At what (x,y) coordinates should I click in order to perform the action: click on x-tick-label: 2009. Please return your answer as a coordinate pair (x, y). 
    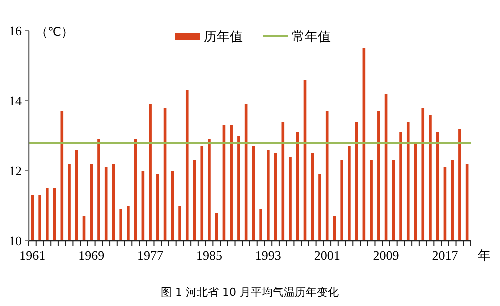
    Looking at the image, I should click on (386, 255).